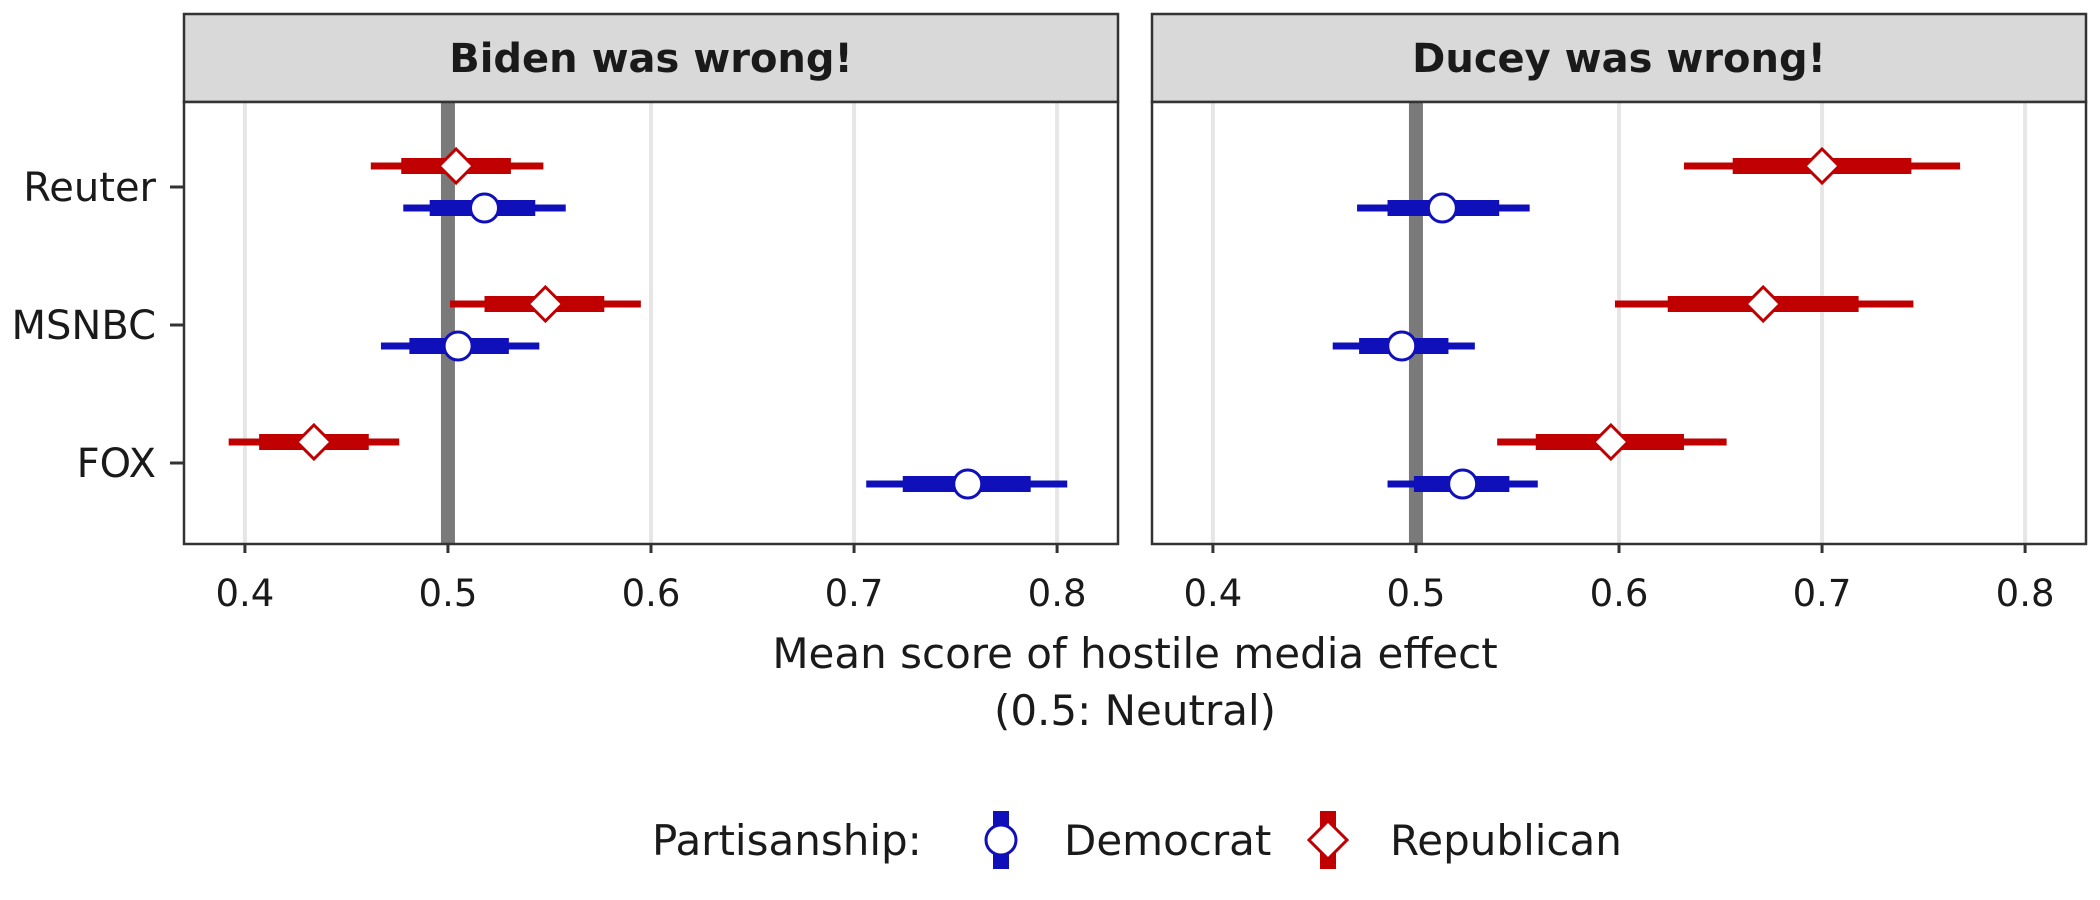  What do you see at coordinates (787, 840) in the screenshot?
I see `legend-title: Partisanship:` at bounding box center [787, 840].